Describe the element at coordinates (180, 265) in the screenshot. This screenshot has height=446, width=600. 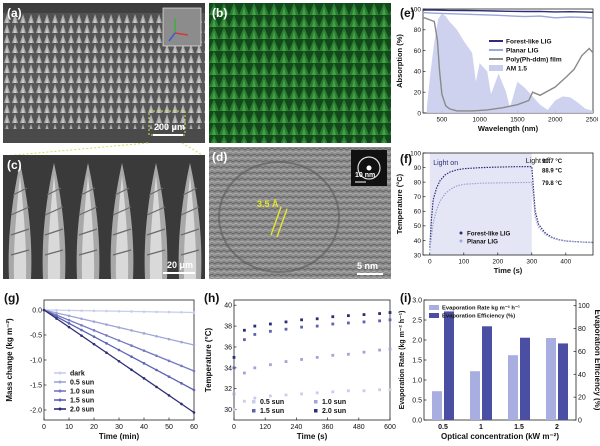
I see `scale-bar-label-c: 20 μm` at that location.